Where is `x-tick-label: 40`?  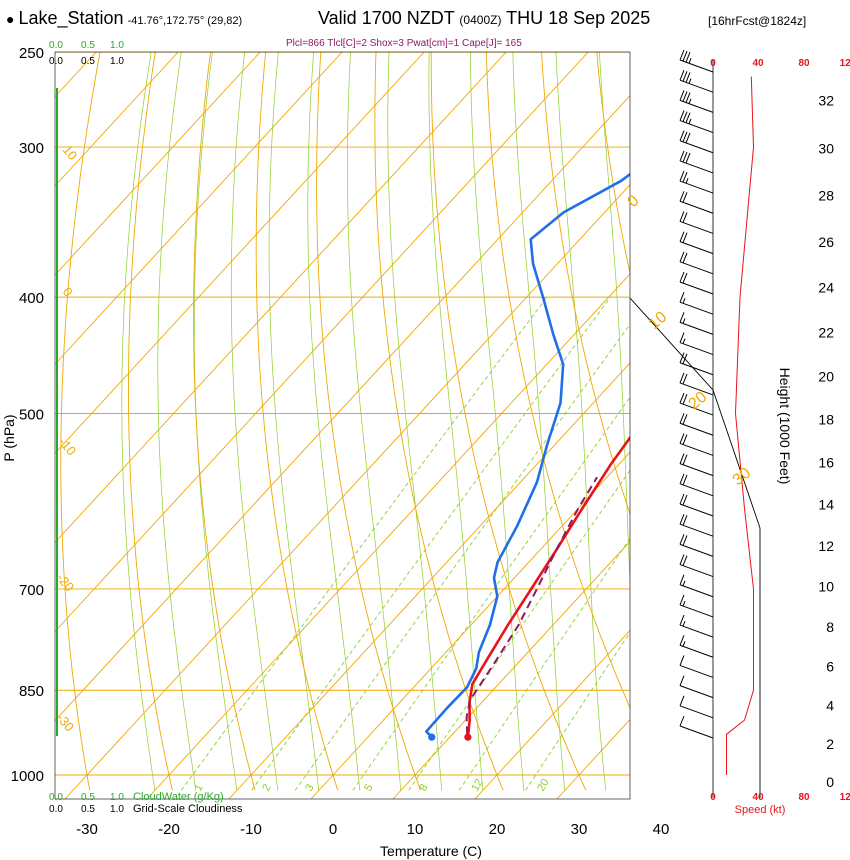 x-tick-label: 40 is located at coordinates (661, 829).